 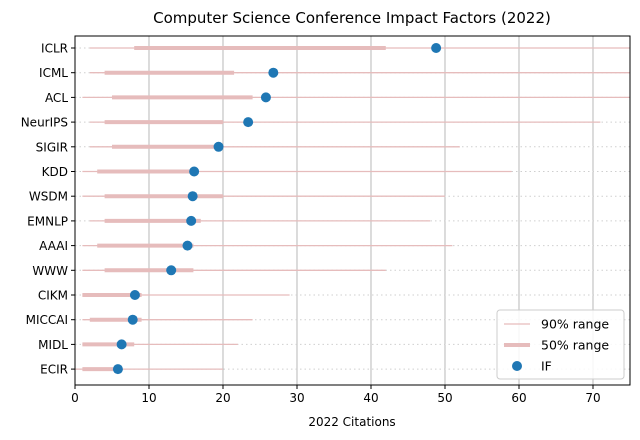 I want to click on y-tick-label: WSDM, so click(x=48, y=197).